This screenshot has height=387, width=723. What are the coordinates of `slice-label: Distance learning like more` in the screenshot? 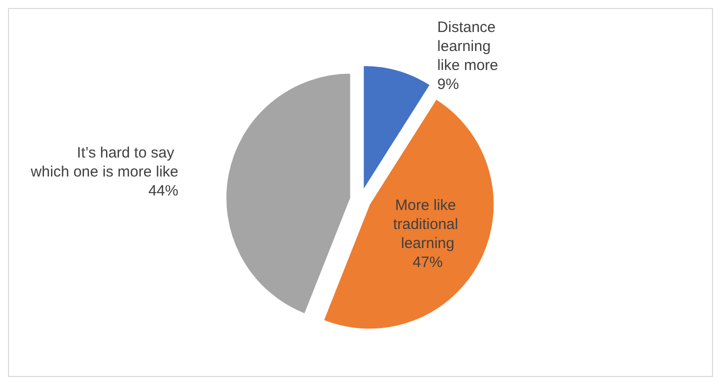 It's located at (468, 46).